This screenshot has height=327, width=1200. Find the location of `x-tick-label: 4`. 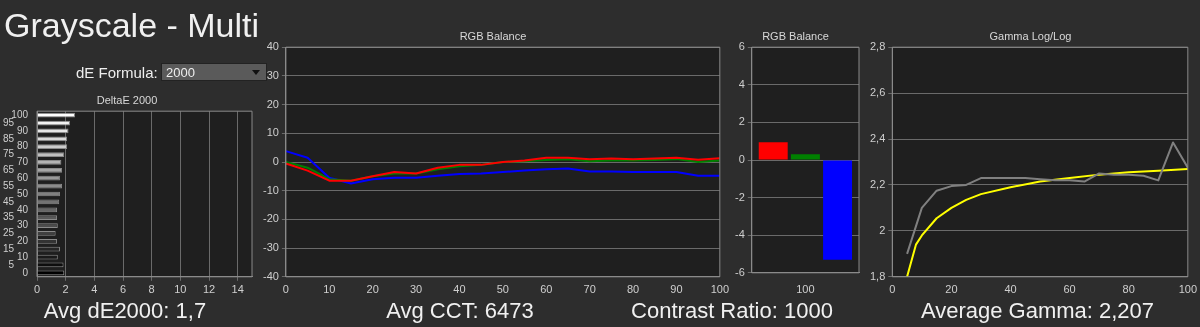

x-tick-label: 4 is located at coordinates (94, 289).